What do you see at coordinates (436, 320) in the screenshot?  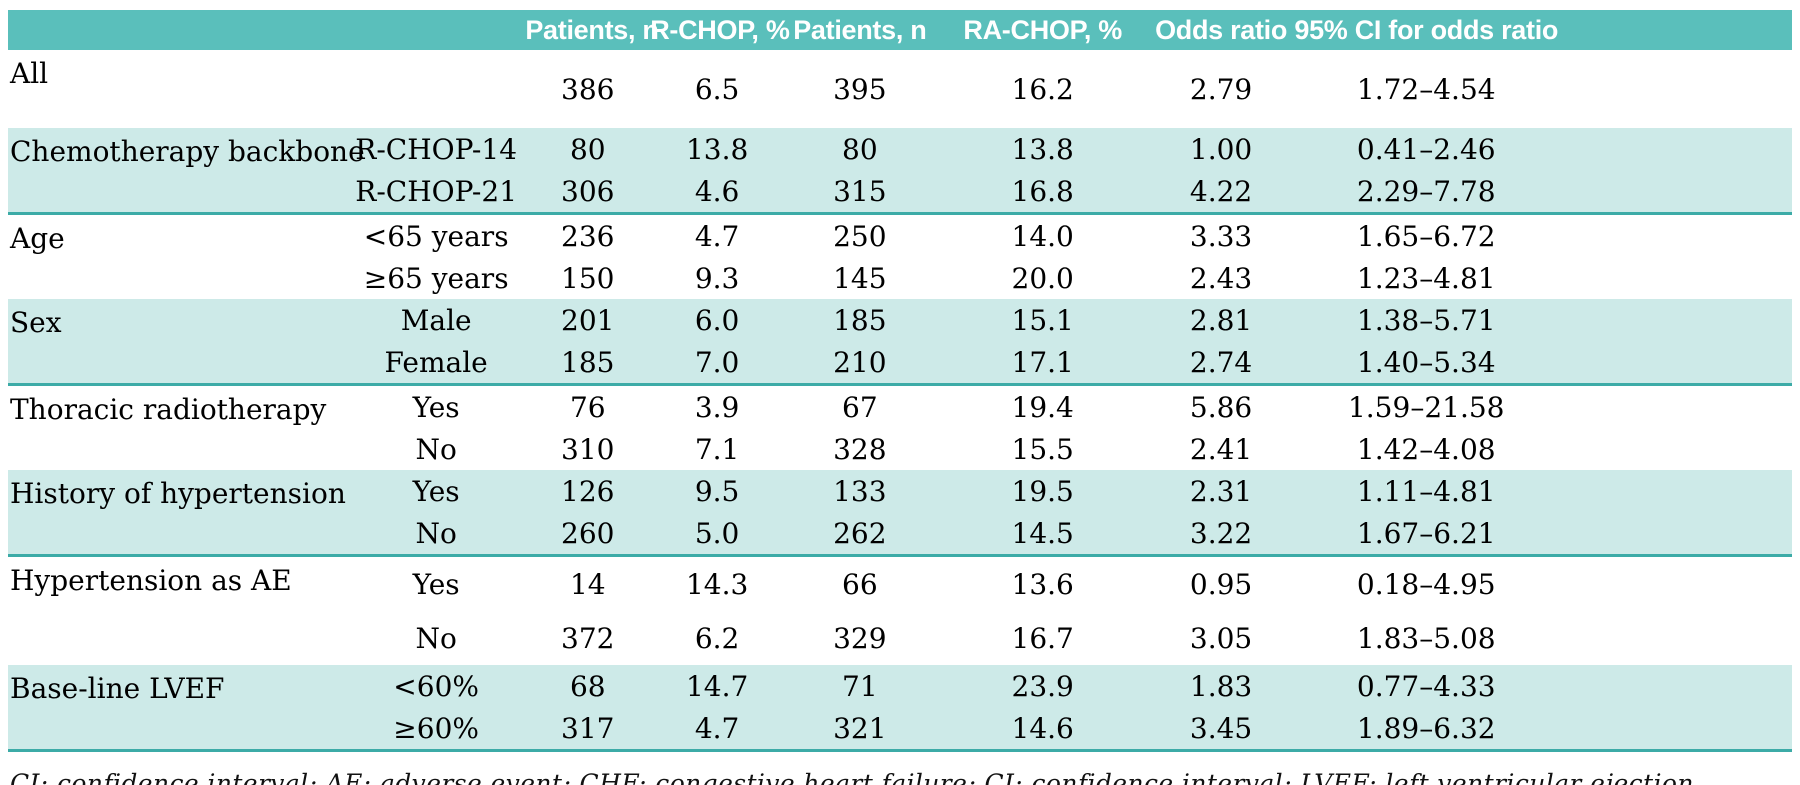 I see `subgroup-cell: Male` at bounding box center [436, 320].